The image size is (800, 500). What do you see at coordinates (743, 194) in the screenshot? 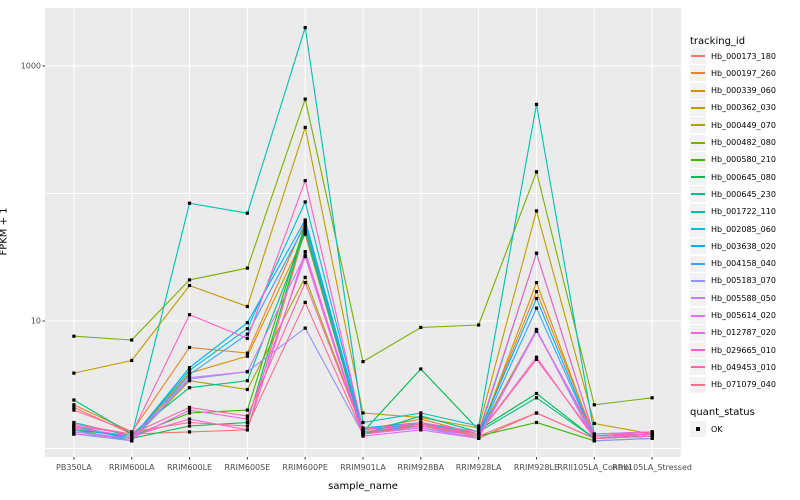
I see `legend-item-label: Hb_000645_230` at bounding box center [743, 194].